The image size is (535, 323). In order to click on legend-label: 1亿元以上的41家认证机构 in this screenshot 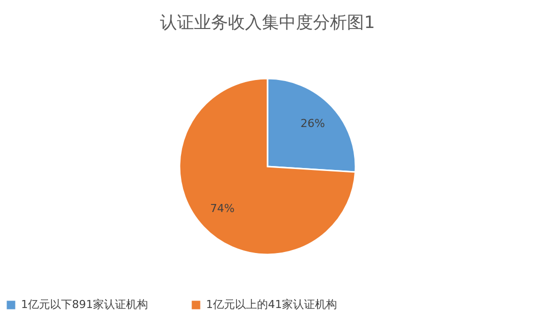, I will do `click(271, 304)`.